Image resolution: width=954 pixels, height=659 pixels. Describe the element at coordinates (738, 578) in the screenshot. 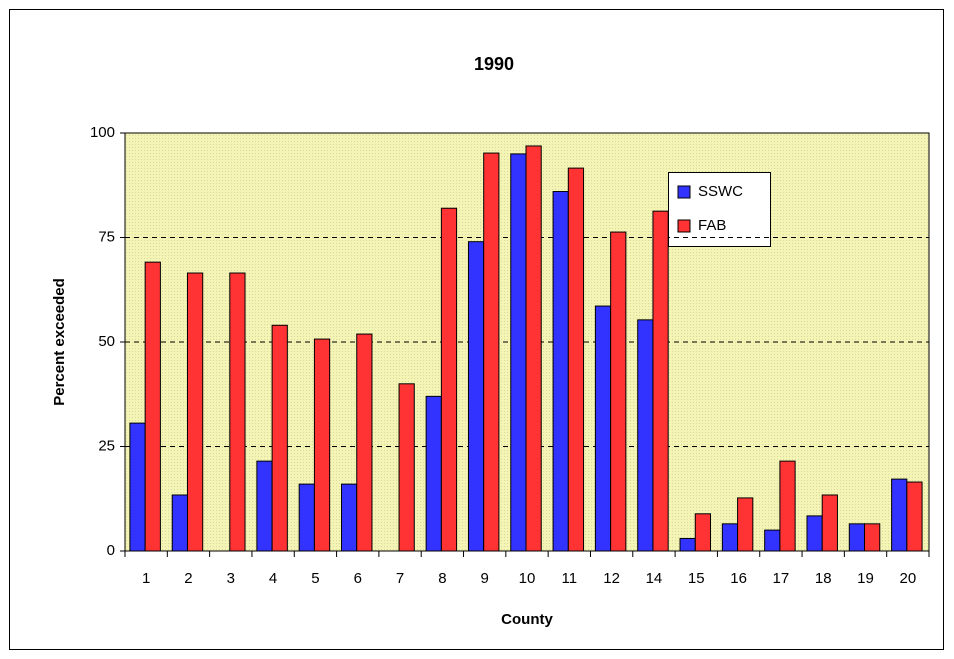

I see `x-tick-label: 16` at that location.